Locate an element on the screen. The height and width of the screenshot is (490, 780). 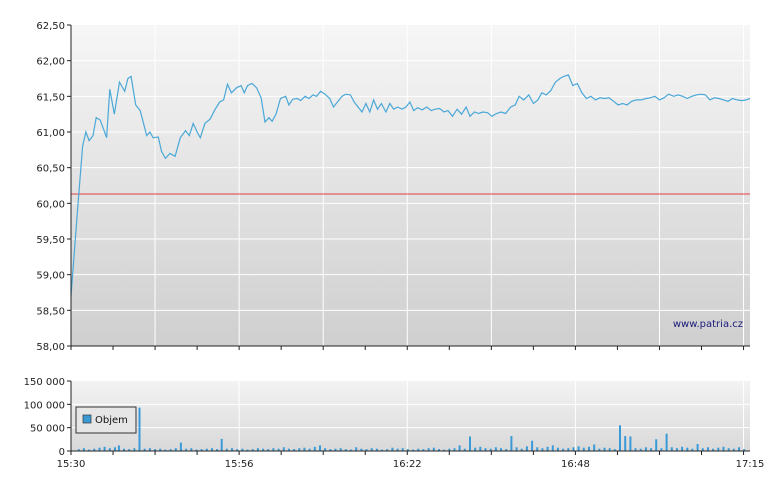
volume-bars is located at coordinates (411, 429).